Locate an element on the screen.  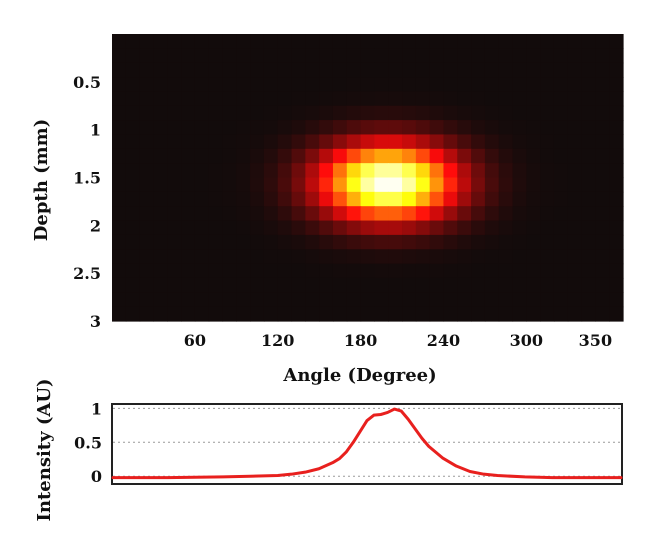
intensity-y-tick-label: 1 is located at coordinates (96, 408).